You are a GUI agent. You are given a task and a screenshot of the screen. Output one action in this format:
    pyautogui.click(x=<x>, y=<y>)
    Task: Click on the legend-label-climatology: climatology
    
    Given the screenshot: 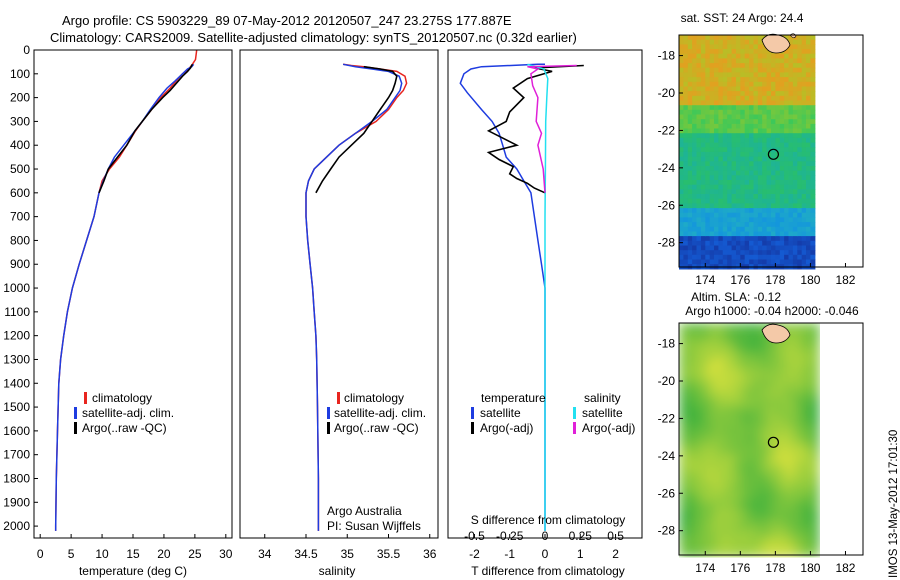 What is the action you would take?
    pyautogui.click(x=374, y=398)
    